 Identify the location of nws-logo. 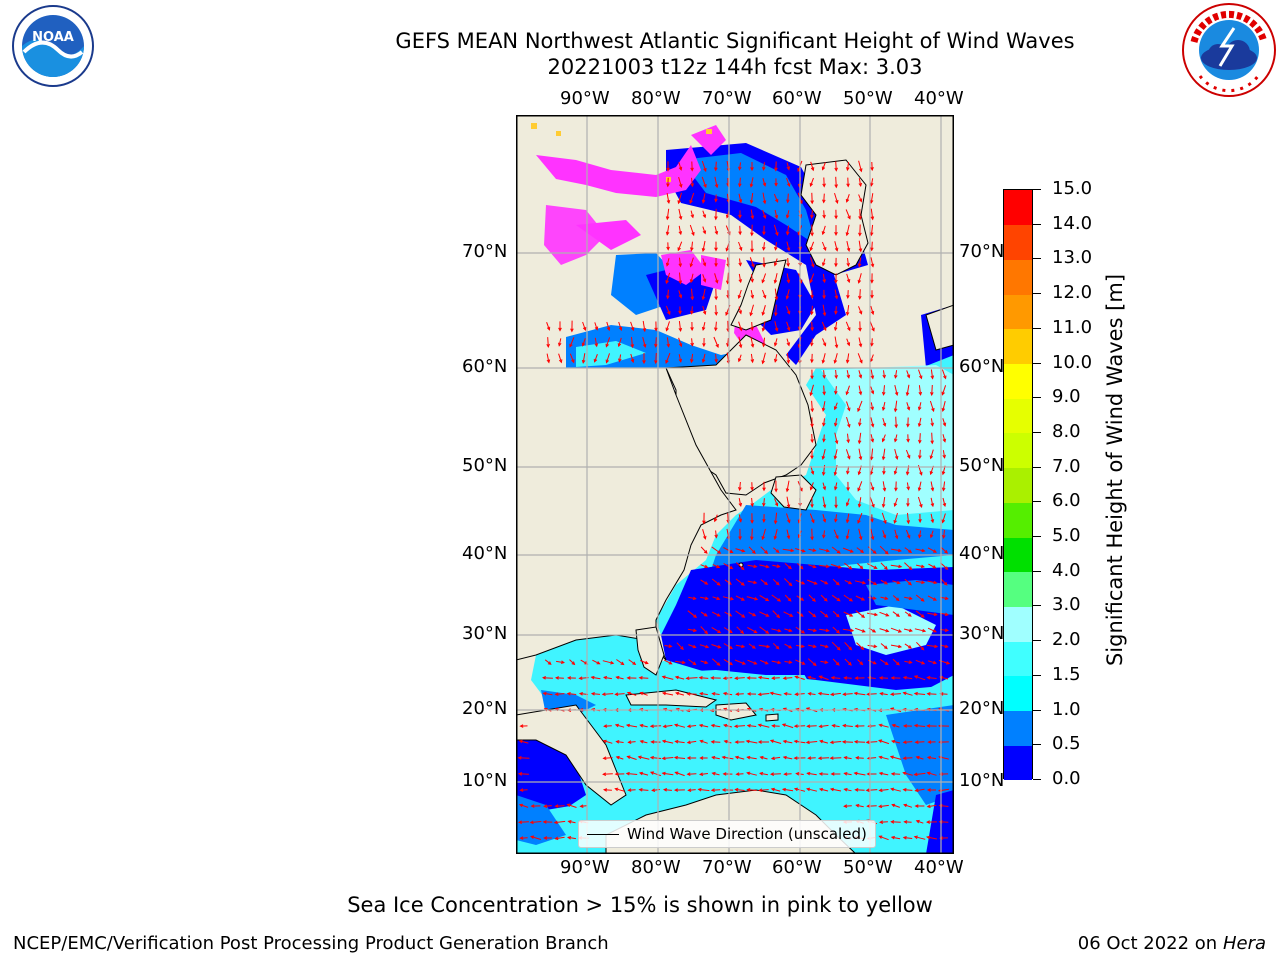
(1229, 50).